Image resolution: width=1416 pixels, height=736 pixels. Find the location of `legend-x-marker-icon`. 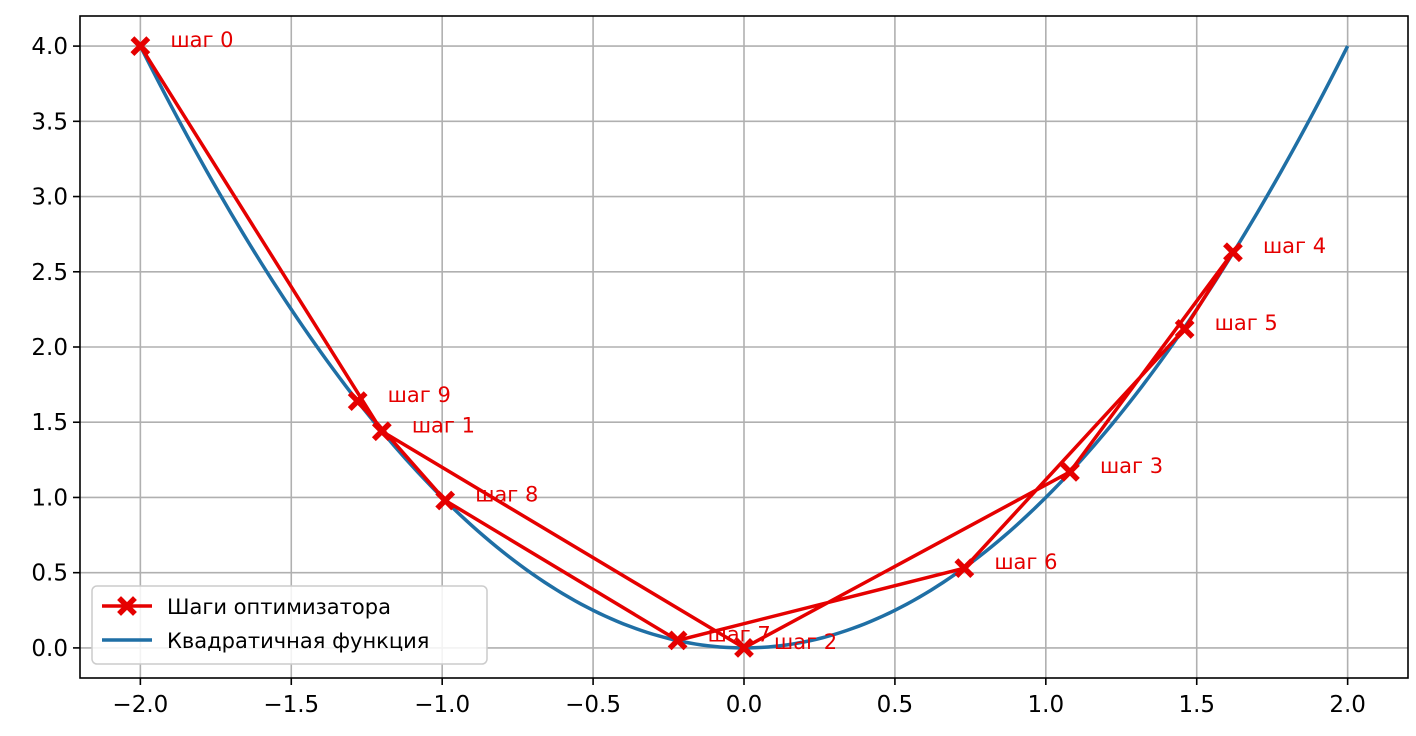

legend-x-marker-icon is located at coordinates (127, 606).